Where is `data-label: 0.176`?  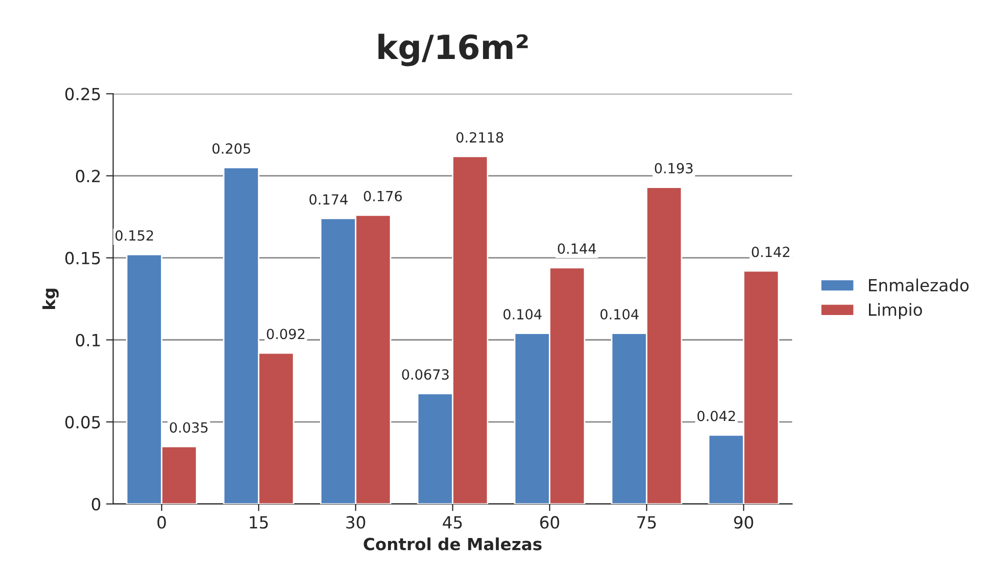 data-label: 0.176 is located at coordinates (383, 196).